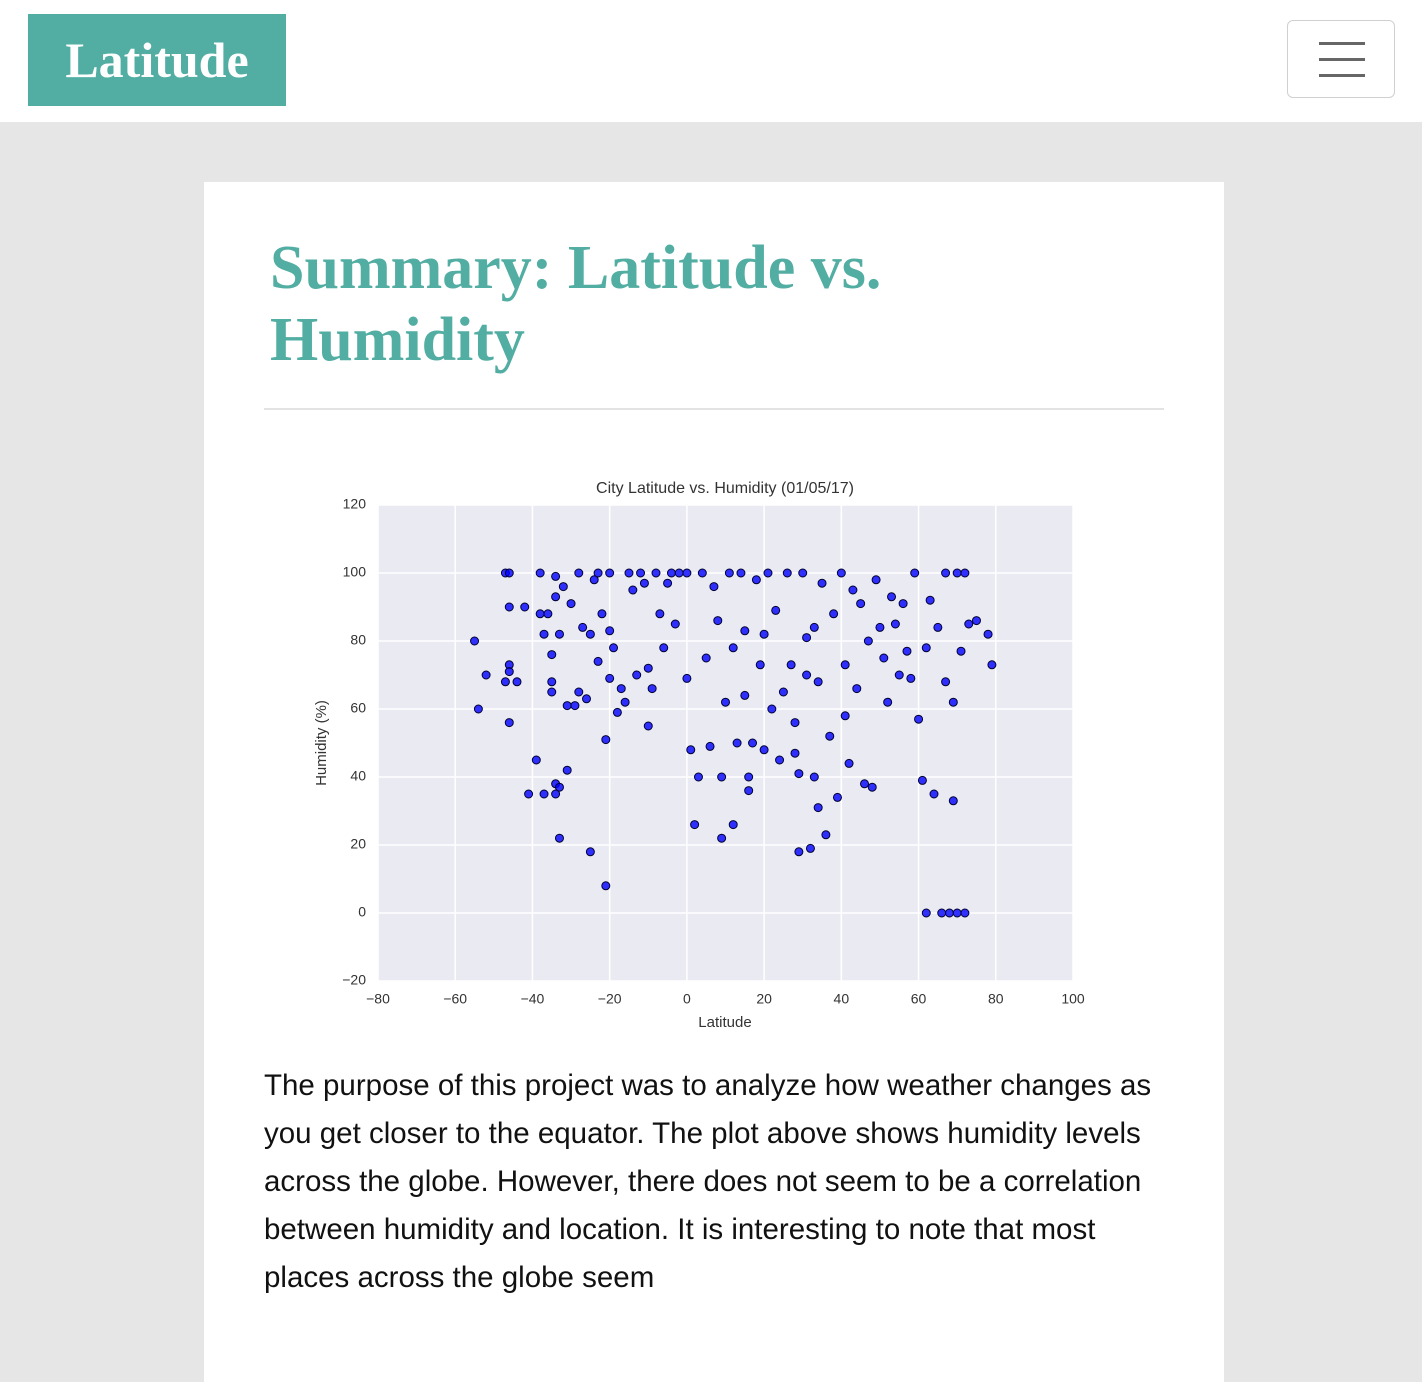  Describe the element at coordinates (1341, 59) in the screenshot. I see `menu-button` at that location.